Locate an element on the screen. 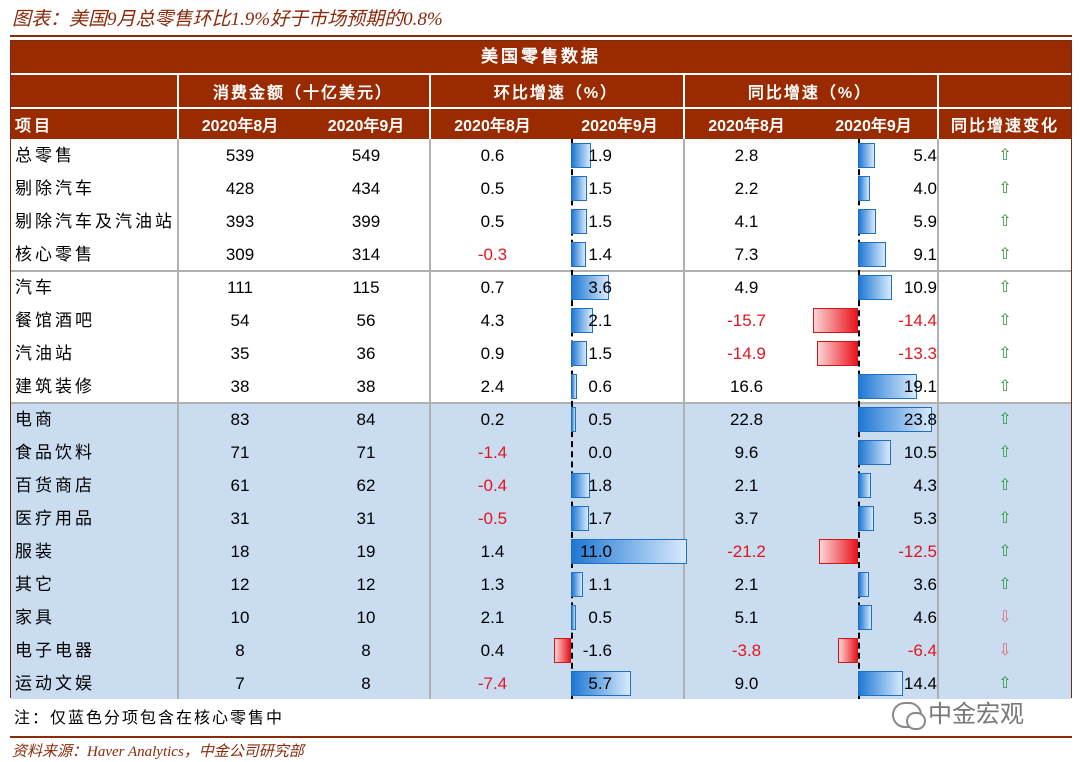  amt-sep-value: 31 is located at coordinates (366, 518).